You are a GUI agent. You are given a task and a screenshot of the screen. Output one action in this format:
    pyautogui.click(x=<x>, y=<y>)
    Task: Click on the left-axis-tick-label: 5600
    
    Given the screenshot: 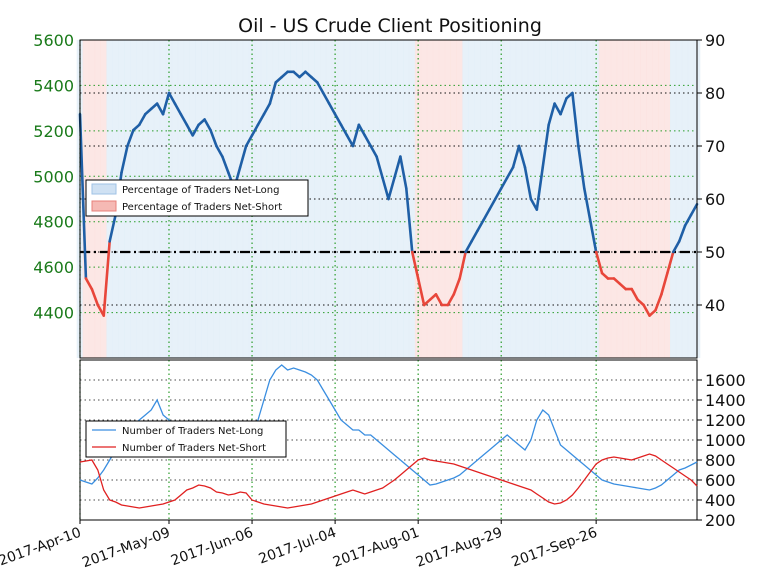 What is the action you would take?
    pyautogui.click(x=53, y=40)
    